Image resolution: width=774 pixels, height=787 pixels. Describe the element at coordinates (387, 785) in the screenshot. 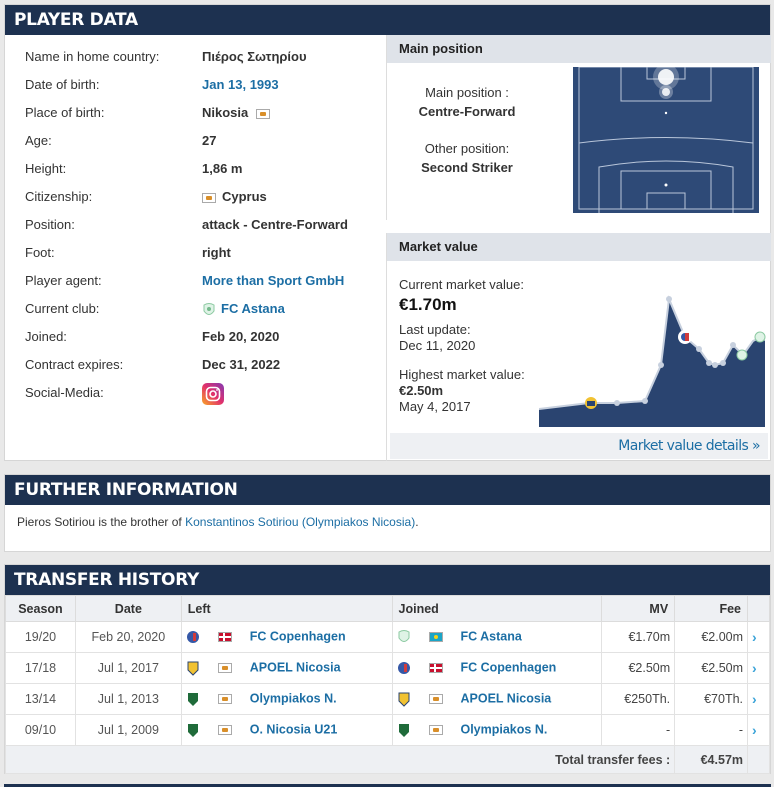

I see `next-section-header` at that location.